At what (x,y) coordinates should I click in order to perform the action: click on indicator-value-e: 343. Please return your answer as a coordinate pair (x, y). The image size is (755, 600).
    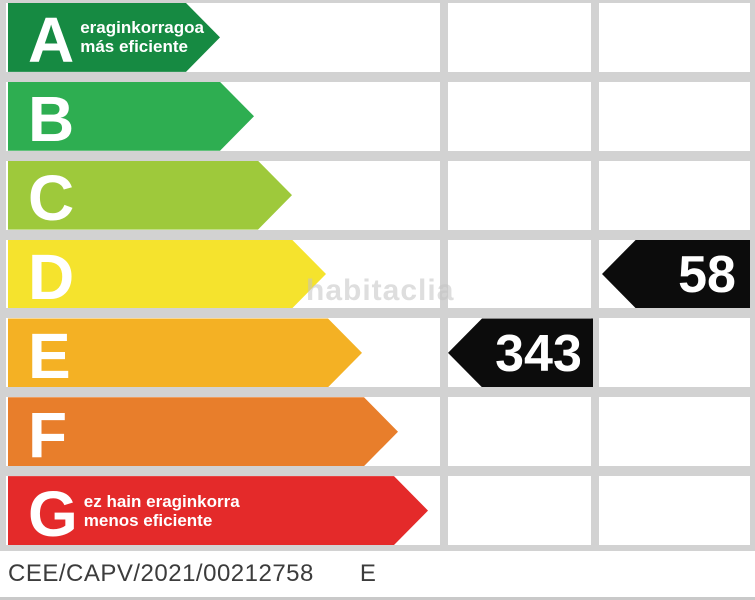
    Looking at the image, I should click on (538, 353).